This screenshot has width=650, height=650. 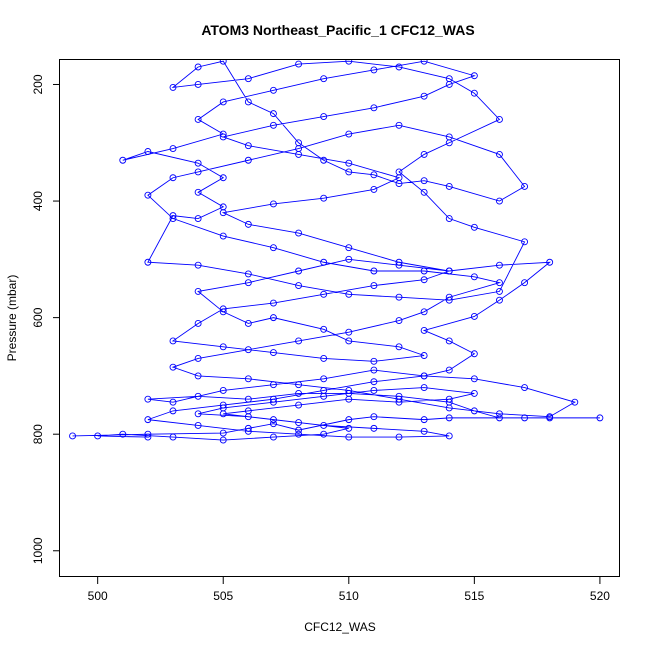 I want to click on x-axis: 500 505 510 515 520, so click(x=349, y=590).